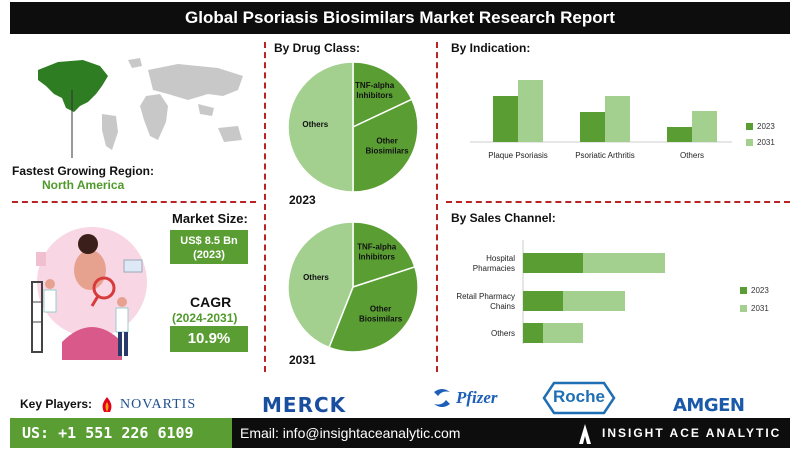  Describe the element at coordinates (73, 86) in the screenshot. I see `map-north-america` at that location.